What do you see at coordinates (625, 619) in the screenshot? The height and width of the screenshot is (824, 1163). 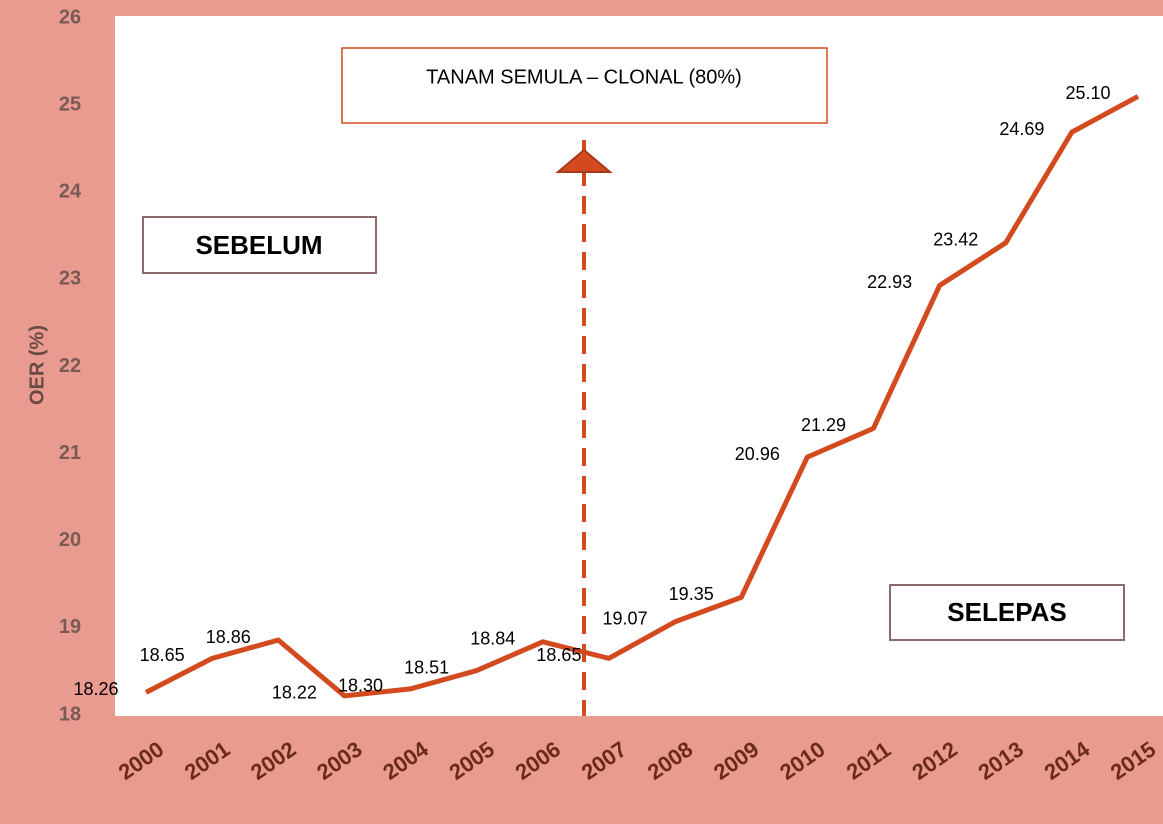 I see `data-label: 19.07` at bounding box center [625, 619].